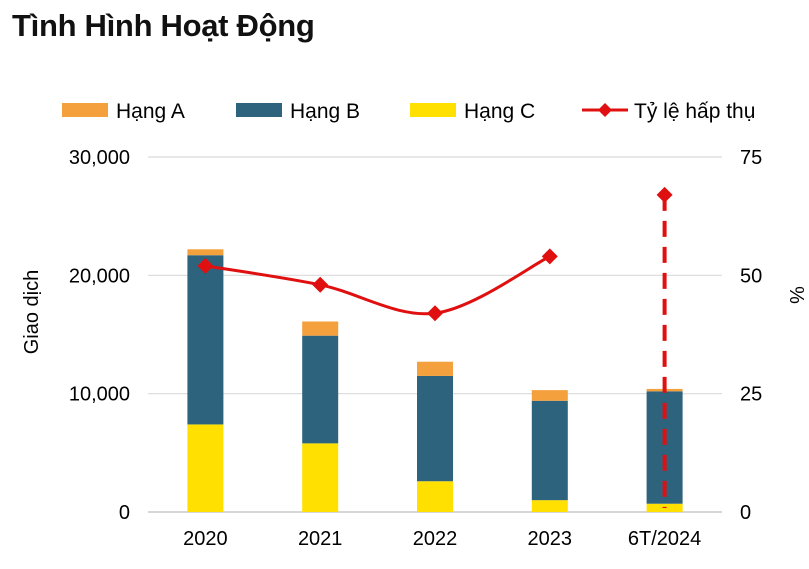 This screenshot has width=809, height=569. Describe the element at coordinates (499, 111) in the screenshot. I see `legend-label: Hạng C` at that location.